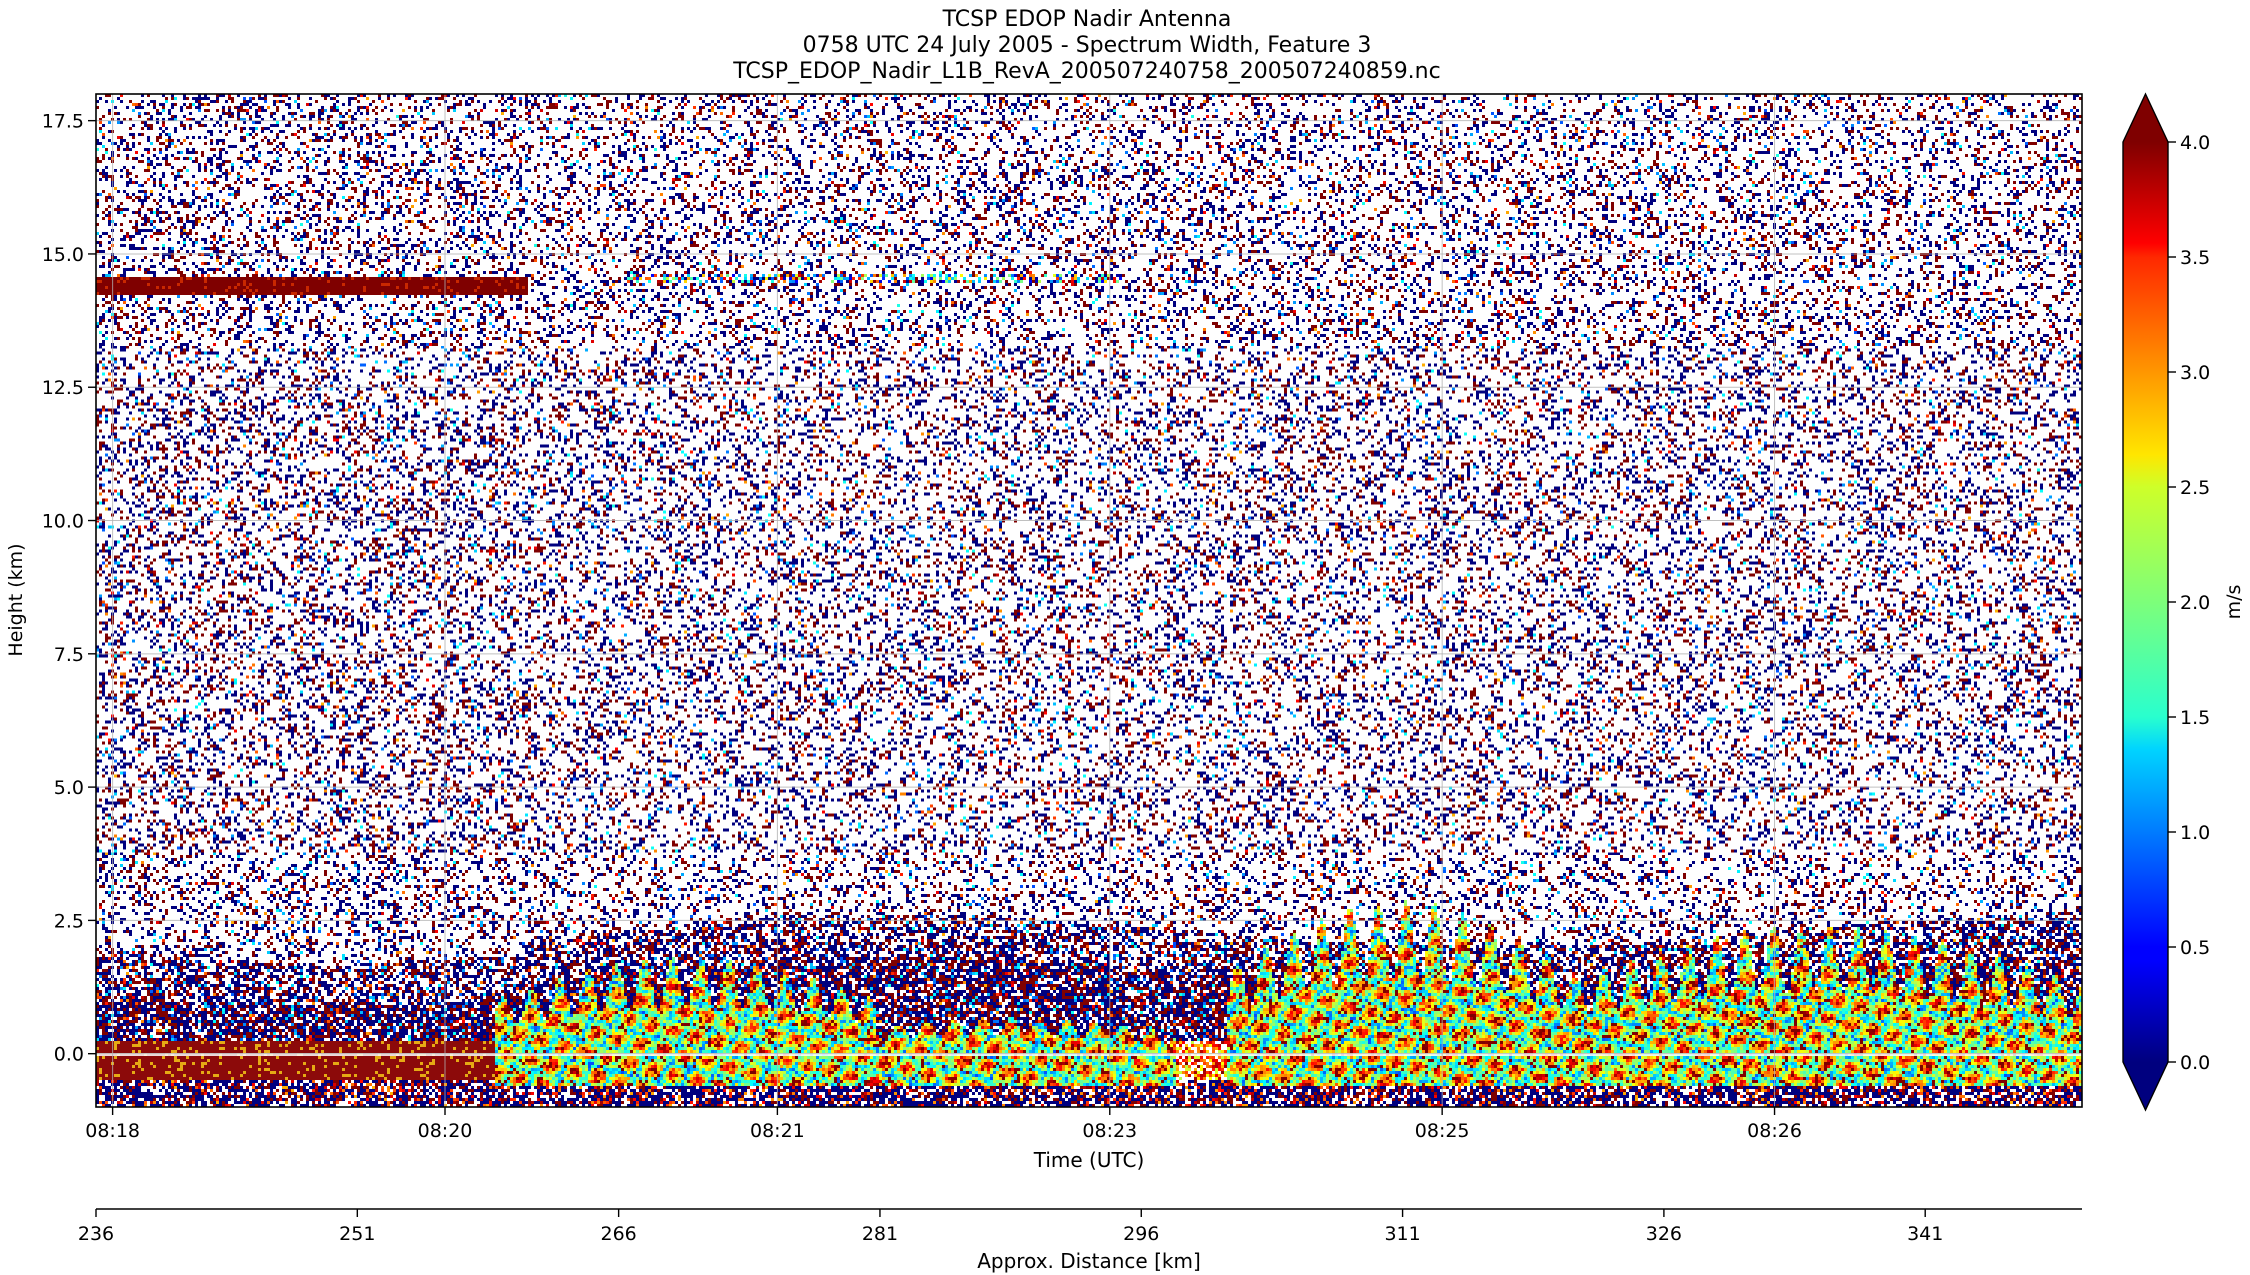  What do you see at coordinates (2195, 143) in the screenshot?
I see `colorbar-tick-label: 4.0` at bounding box center [2195, 143].